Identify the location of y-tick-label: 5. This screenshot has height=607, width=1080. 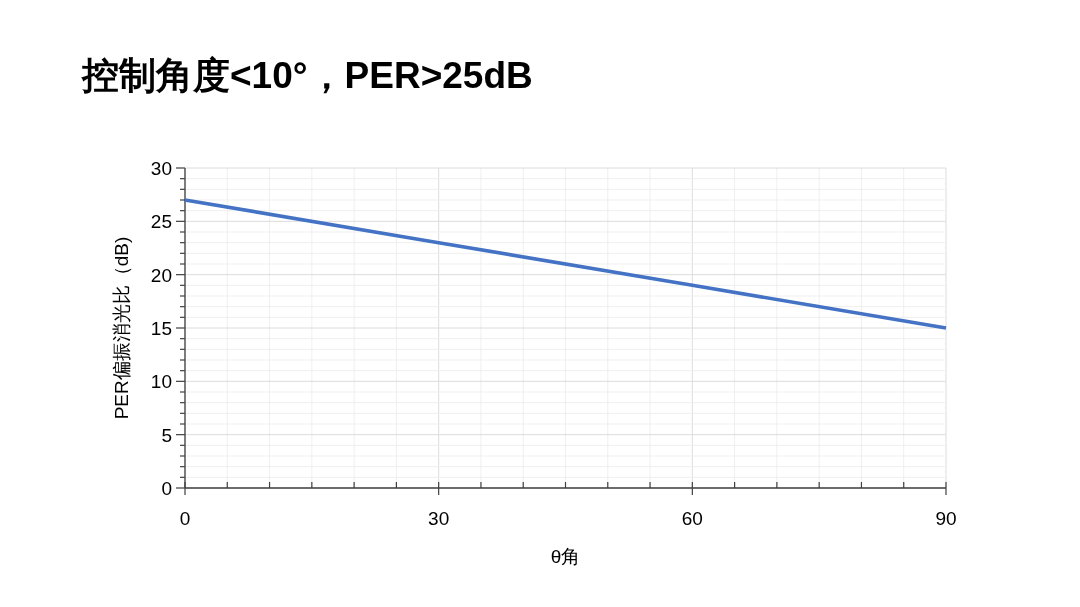
(166, 435).